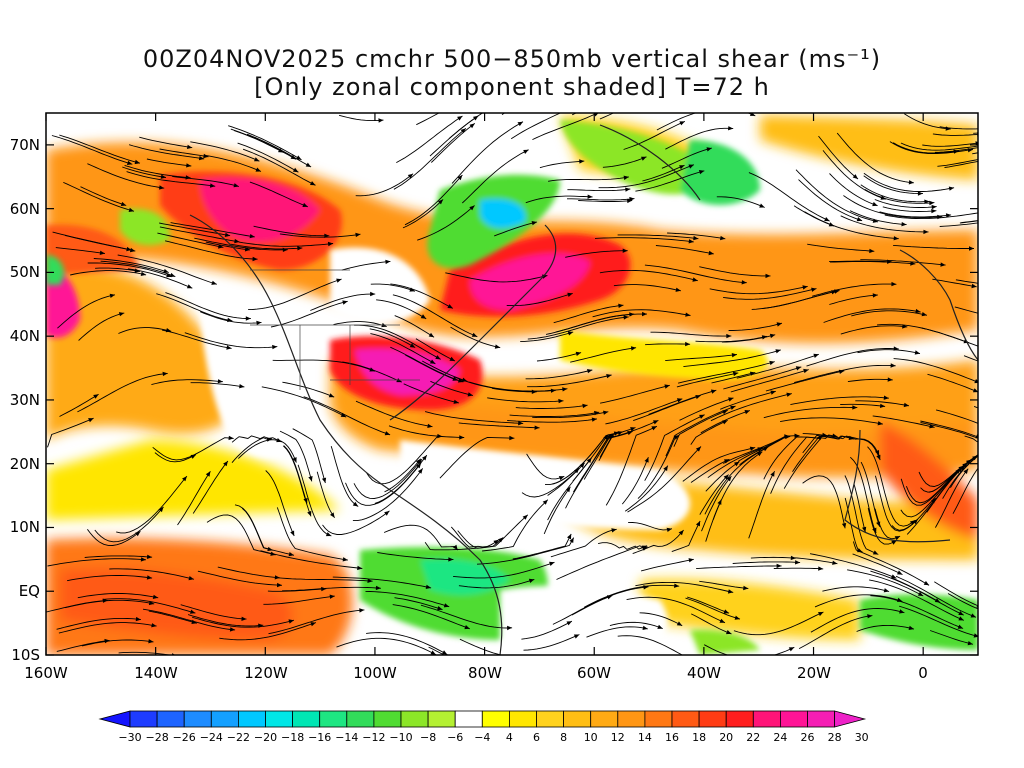 The image size is (1024, 768). Describe the element at coordinates (346, 737) in the screenshot. I see `colorbar-label: −14` at that location.